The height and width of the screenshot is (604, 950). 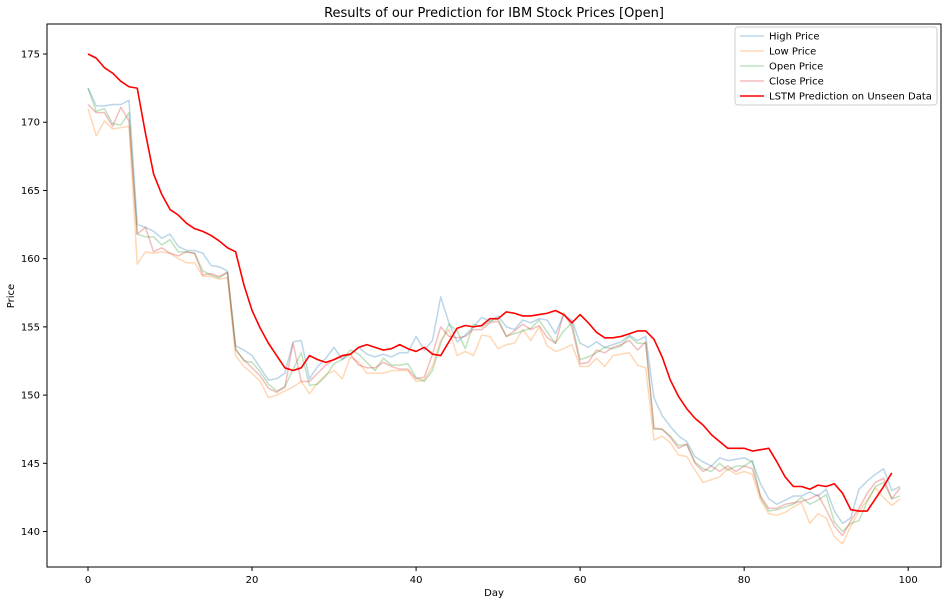 What do you see at coordinates (494, 593) in the screenshot?
I see `x-axis-label: Day` at bounding box center [494, 593].